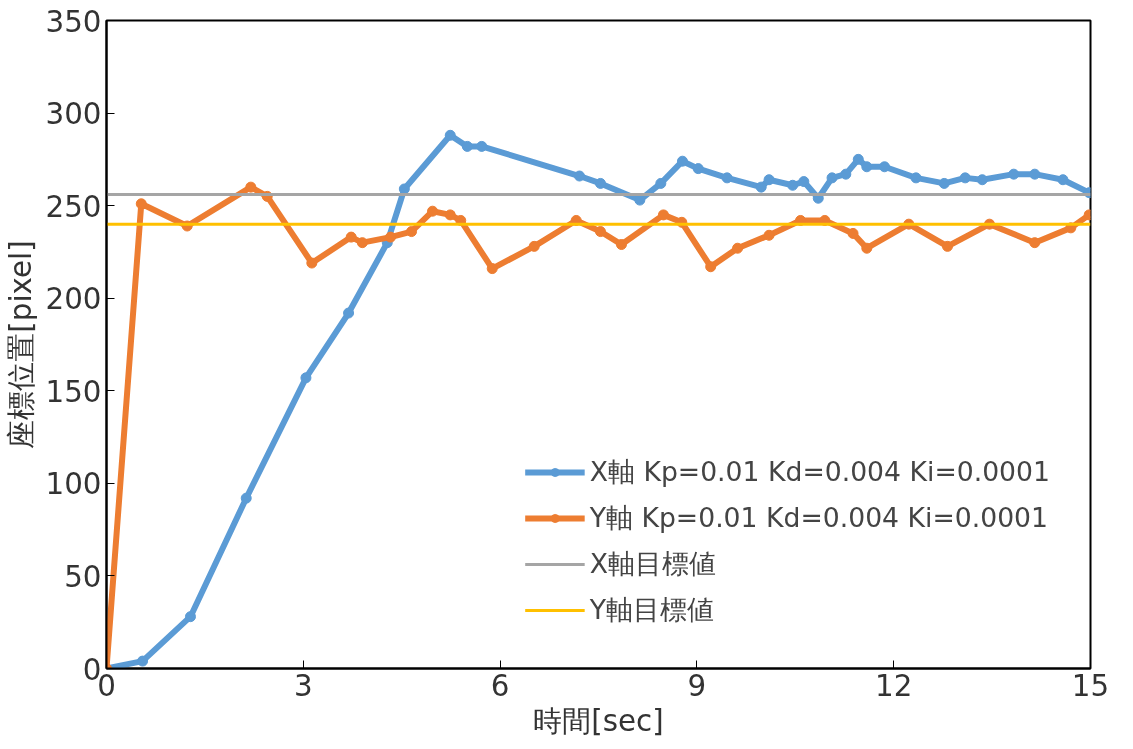  I want to click on legend-label: X軸 Kp=0.01 Kd=0.004 Ki=0.0001, so click(819, 472).